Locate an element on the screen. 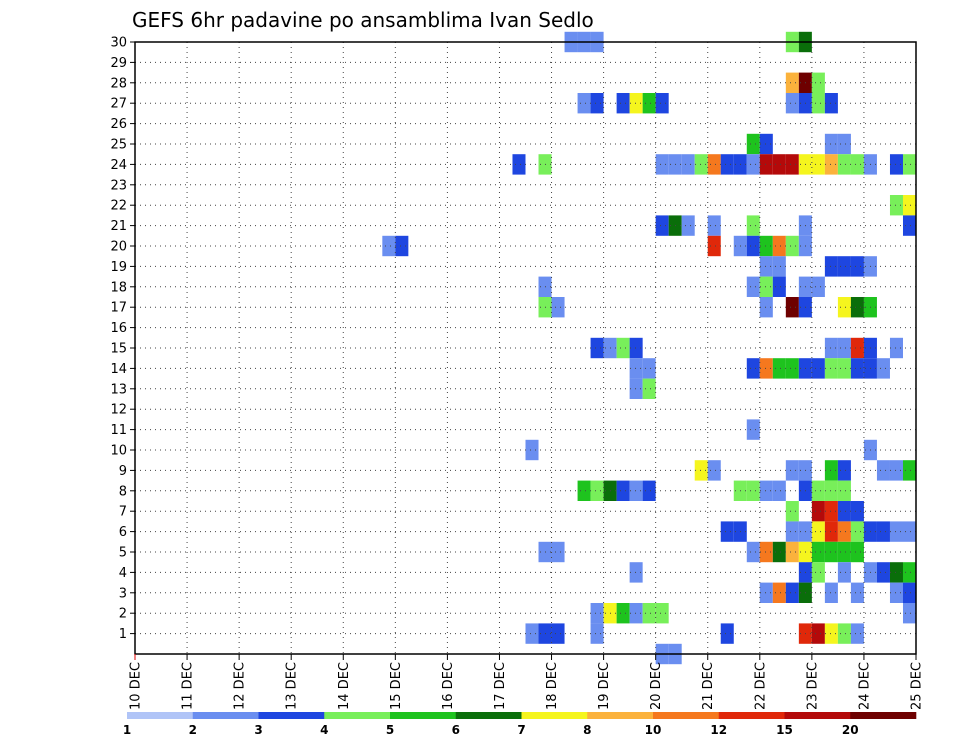 The image size is (960, 742). y-tick-label: 5 is located at coordinates (123, 553).